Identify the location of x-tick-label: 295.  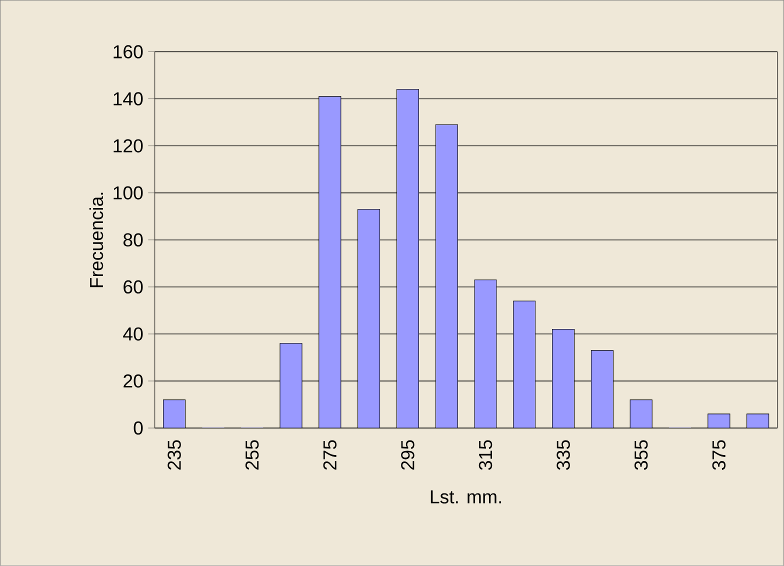
(407, 455).